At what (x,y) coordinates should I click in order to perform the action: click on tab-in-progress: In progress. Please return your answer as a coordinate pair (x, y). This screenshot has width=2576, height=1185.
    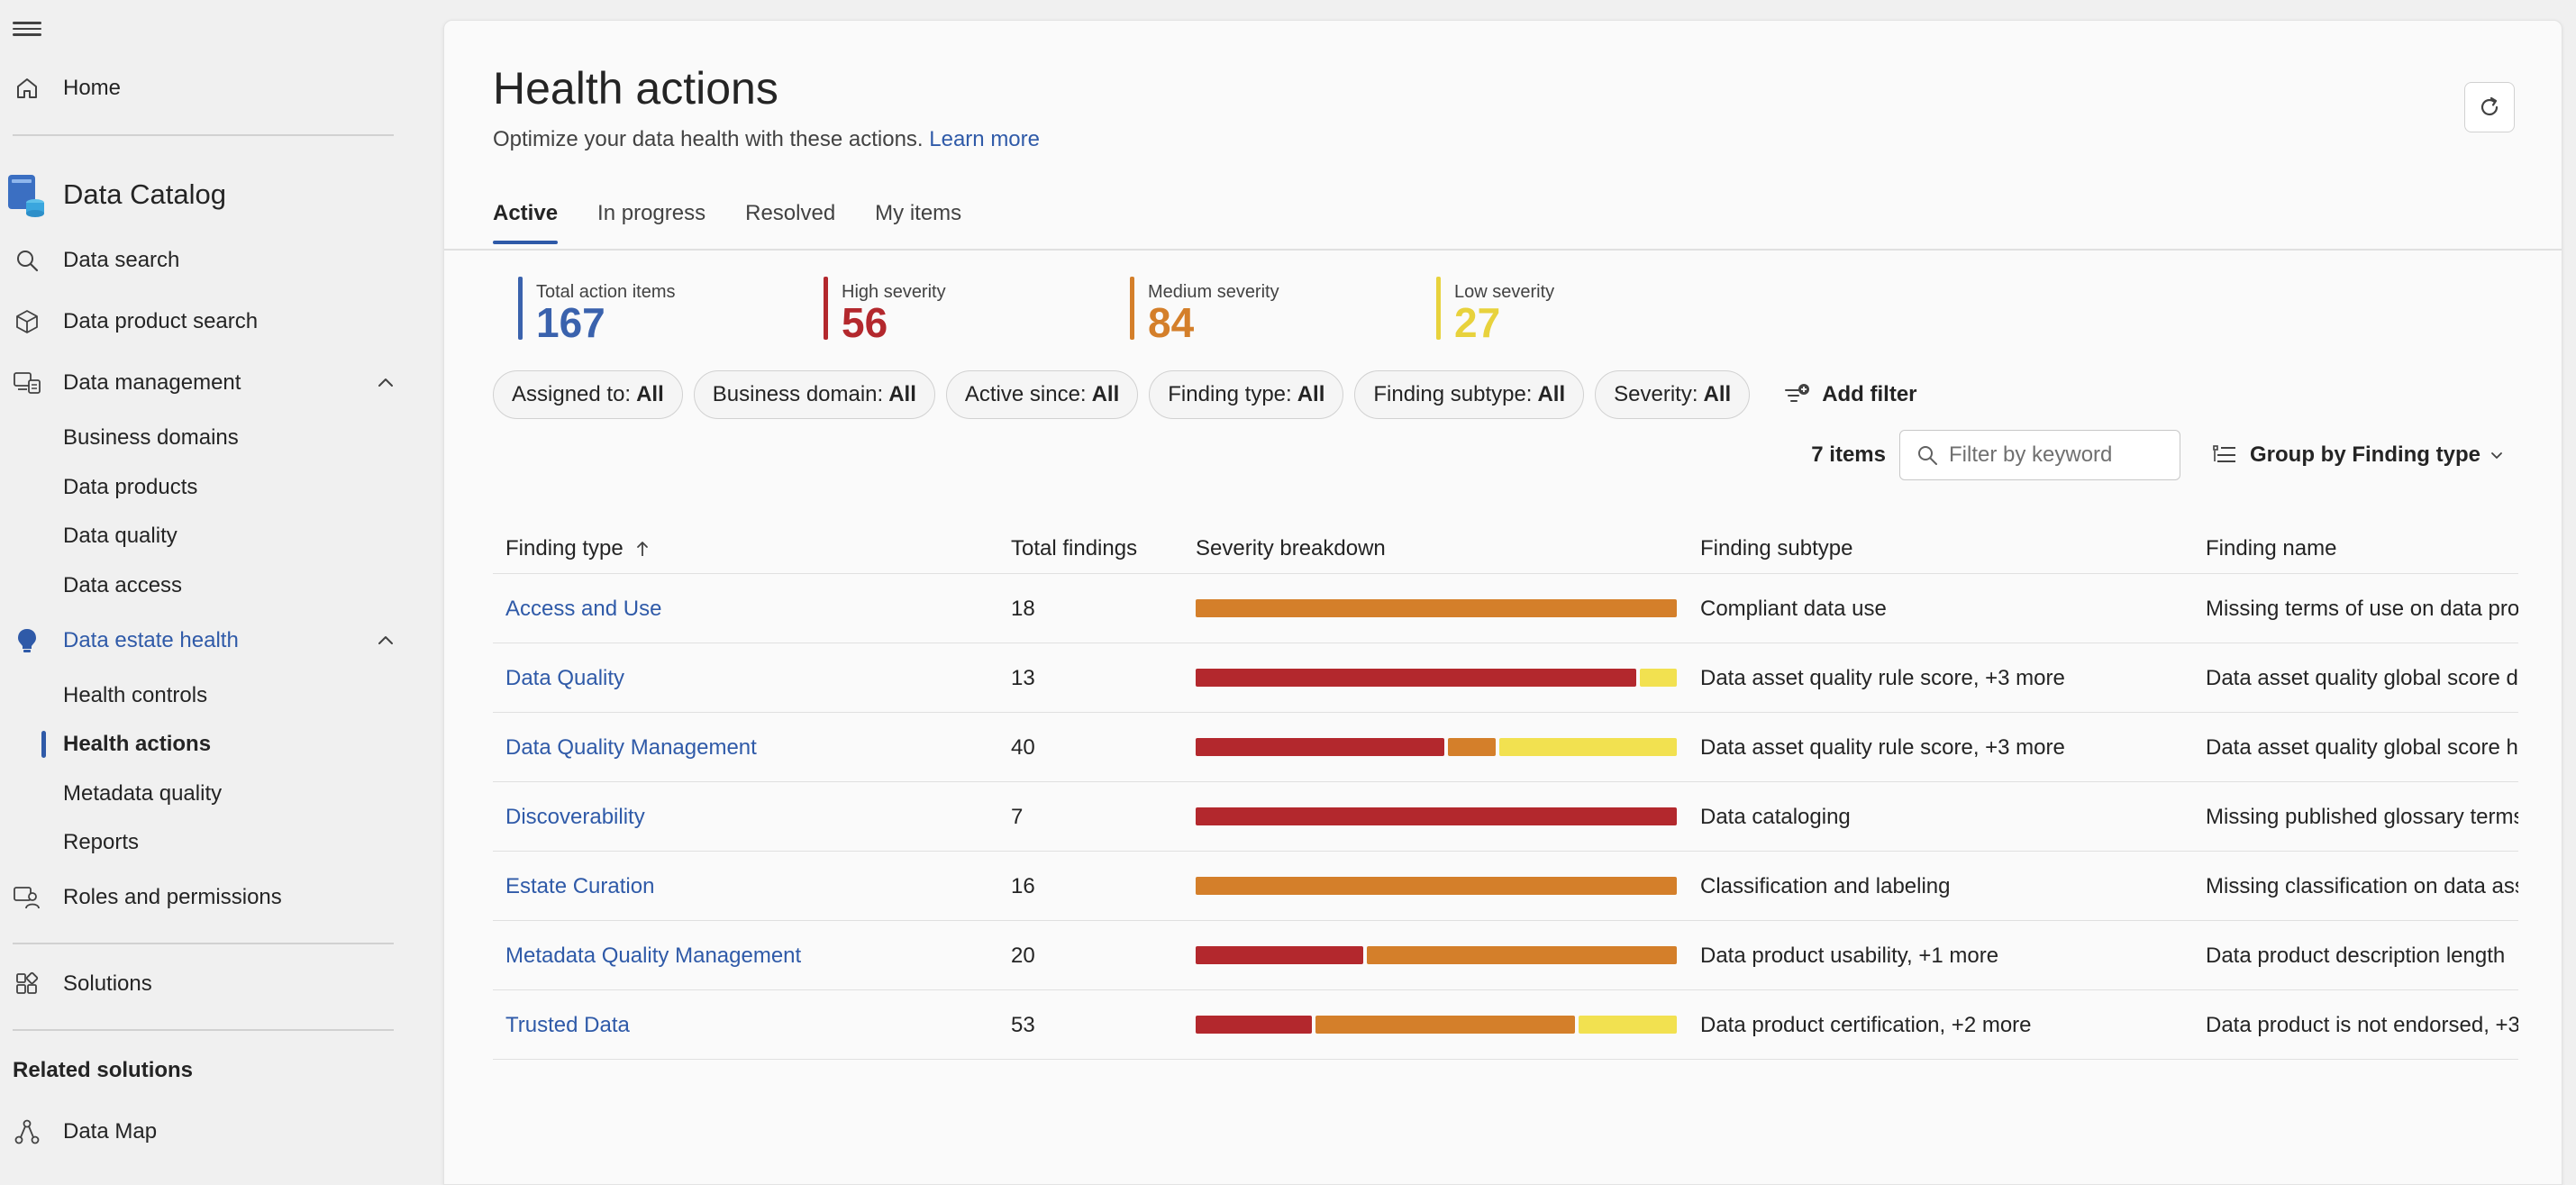
    Looking at the image, I should click on (651, 213).